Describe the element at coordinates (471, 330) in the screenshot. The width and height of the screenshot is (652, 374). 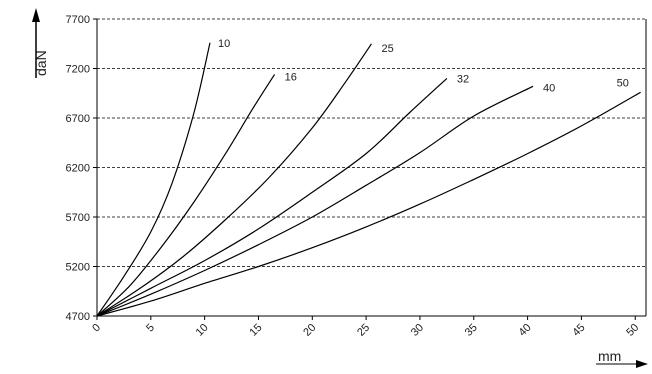
I see `x-tick-label: 35` at that location.